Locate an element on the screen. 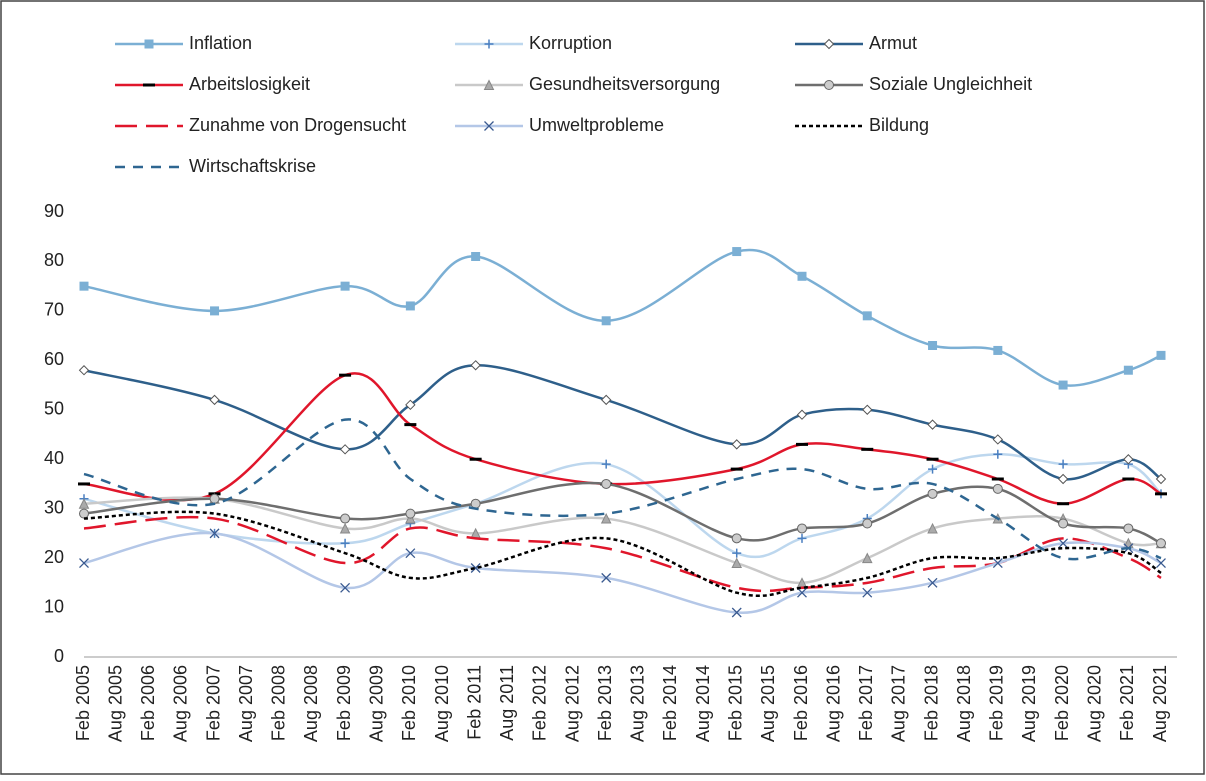 The image size is (1206, 781). x-tick-label: Aug 2013 is located at coordinates (638, 703).